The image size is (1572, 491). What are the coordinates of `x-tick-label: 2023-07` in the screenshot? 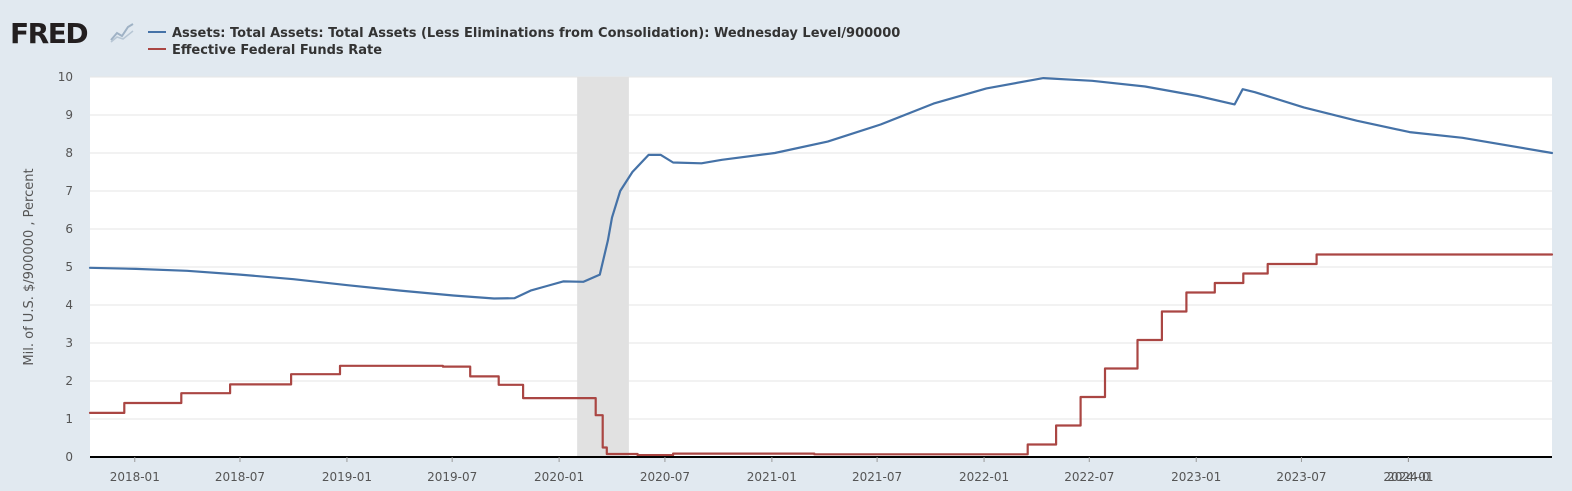 It's located at (1301, 477).